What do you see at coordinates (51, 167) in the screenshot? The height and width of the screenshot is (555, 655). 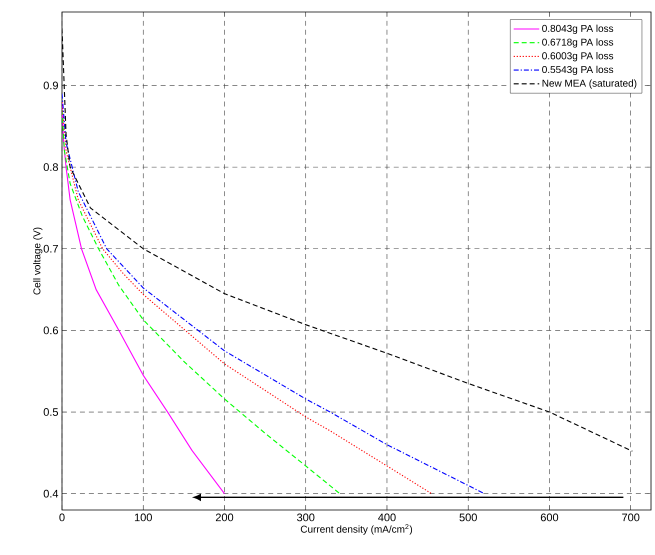 I see `y-tick-label: 0.8` at bounding box center [51, 167].